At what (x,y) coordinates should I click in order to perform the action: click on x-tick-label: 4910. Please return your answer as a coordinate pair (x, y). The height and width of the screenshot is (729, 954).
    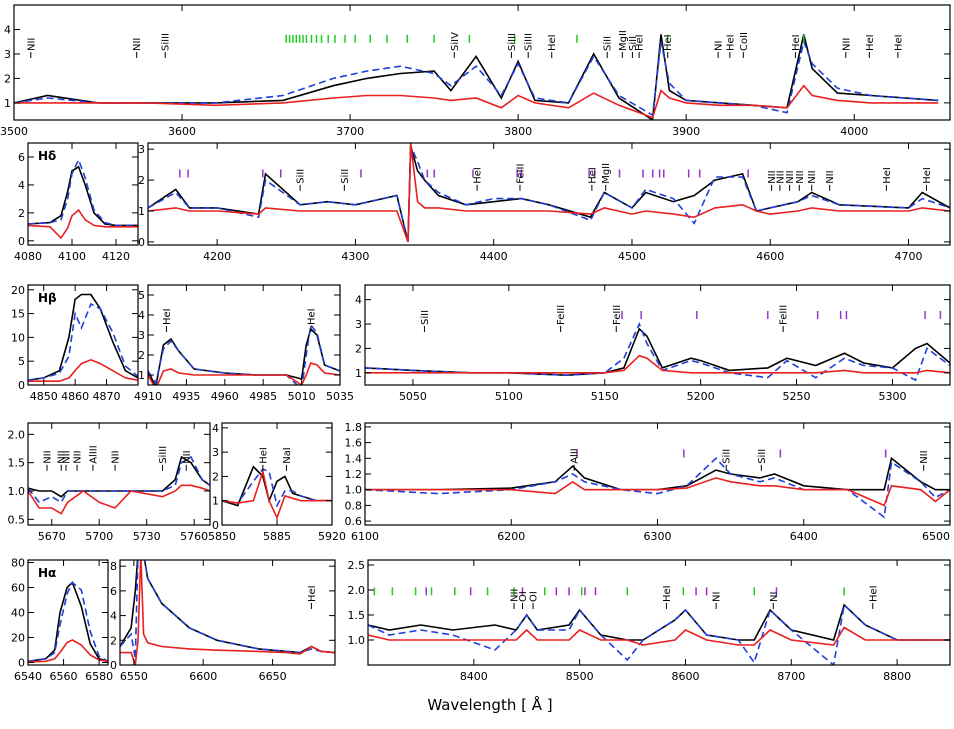
    Looking at the image, I should click on (148, 396).